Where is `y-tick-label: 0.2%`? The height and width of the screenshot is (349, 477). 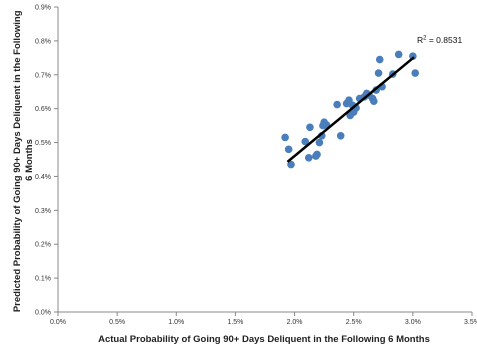
y-tick-label: 0.2% is located at coordinates (43, 245).